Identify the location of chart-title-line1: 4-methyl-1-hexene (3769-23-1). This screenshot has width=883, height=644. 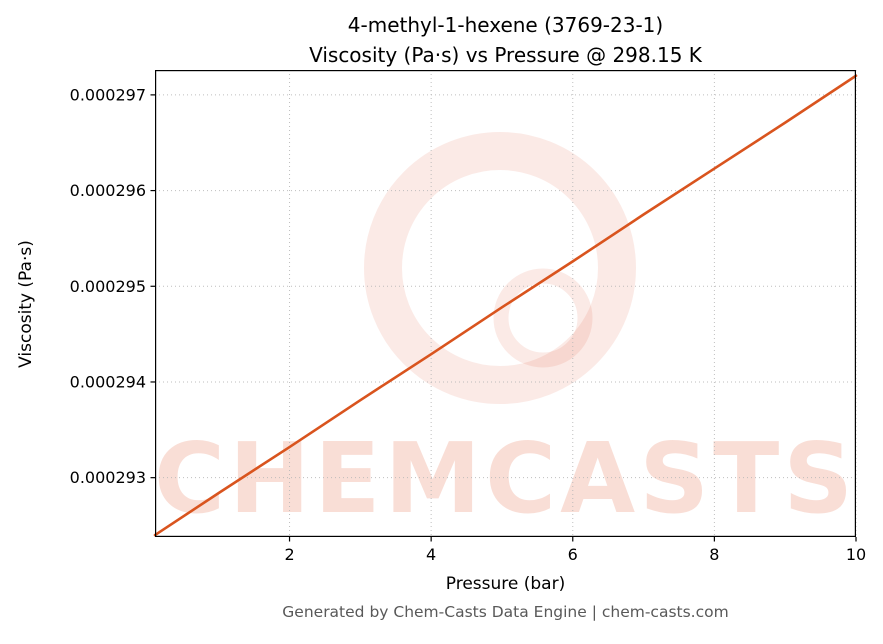
(505, 25).